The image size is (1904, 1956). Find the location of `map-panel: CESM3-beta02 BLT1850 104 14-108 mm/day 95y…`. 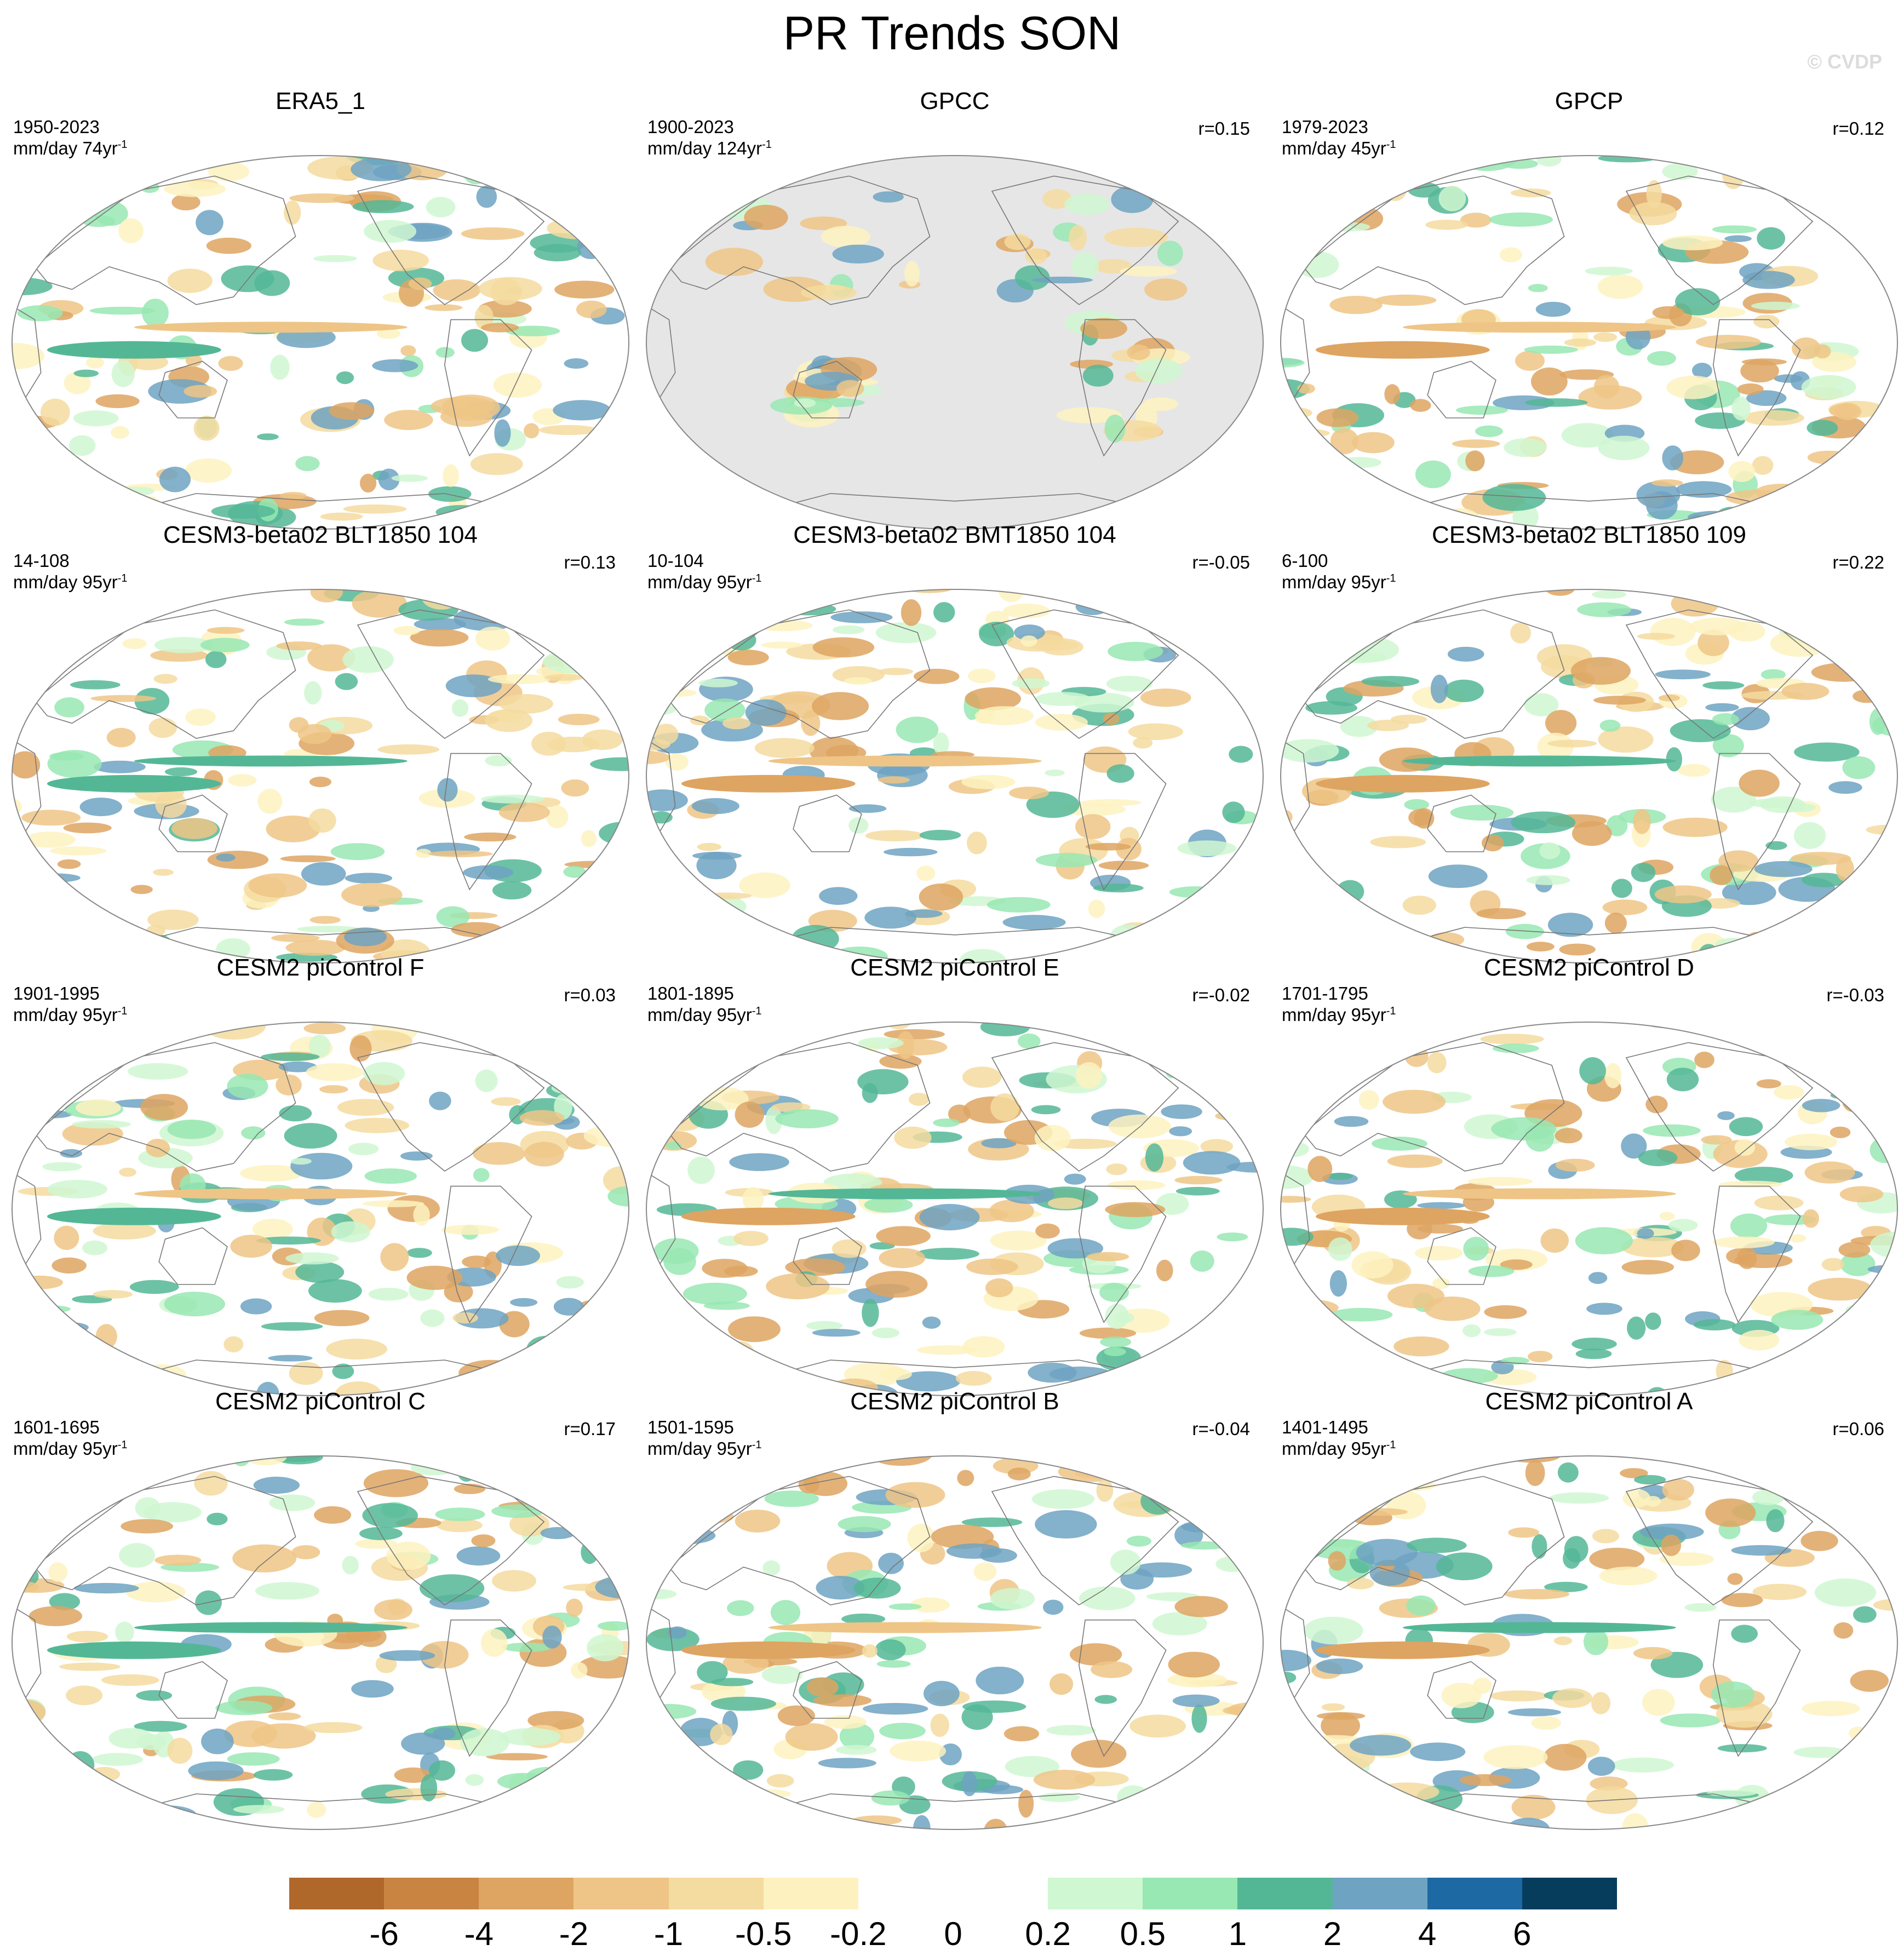

map-panel: CESM3-beta02 BLT1850 104 14-108 mm/day 95y… is located at coordinates (320, 742).